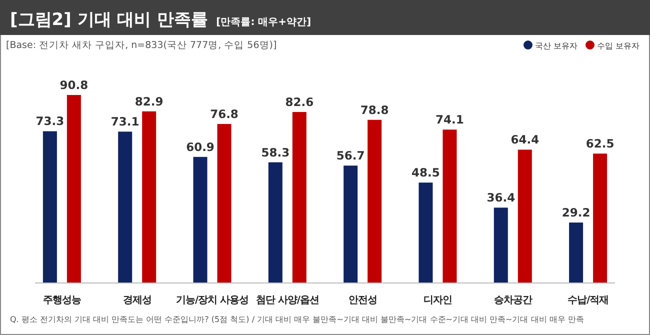 The width and height of the screenshot is (650, 335). What do you see at coordinates (212, 300) in the screenshot?
I see `x-tick-label: 기능/장치 사용성` at bounding box center [212, 300].